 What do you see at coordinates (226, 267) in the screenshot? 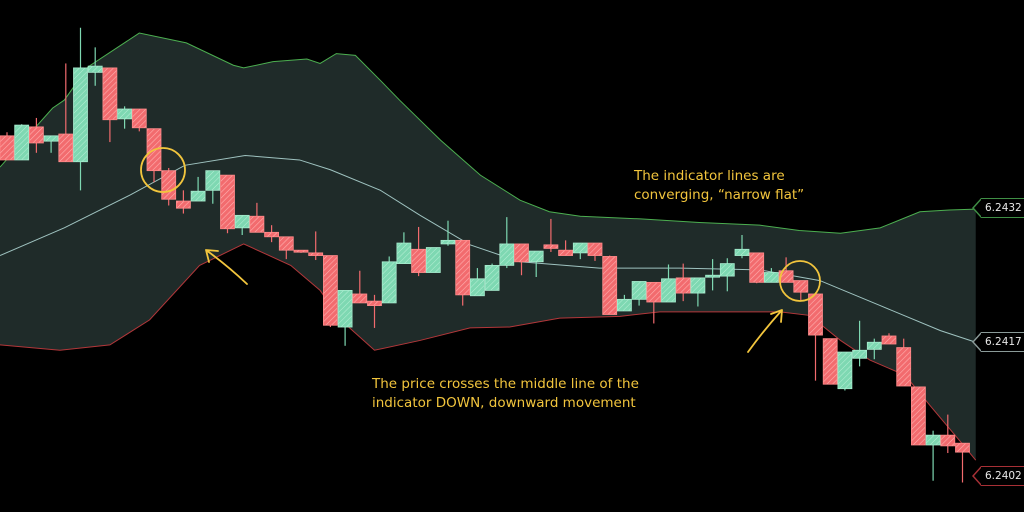
I see `arrow-icon` at bounding box center [226, 267].